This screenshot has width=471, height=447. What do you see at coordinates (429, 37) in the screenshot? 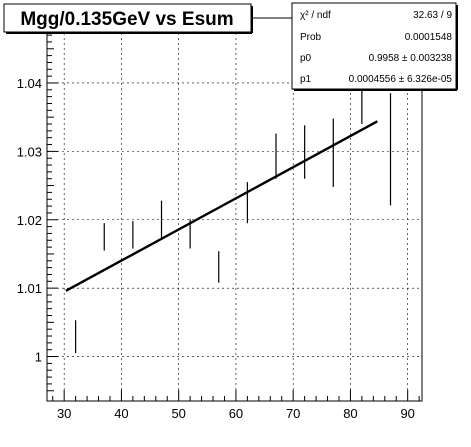
I see `stats-prob-value: 0.0001548` at bounding box center [429, 37].